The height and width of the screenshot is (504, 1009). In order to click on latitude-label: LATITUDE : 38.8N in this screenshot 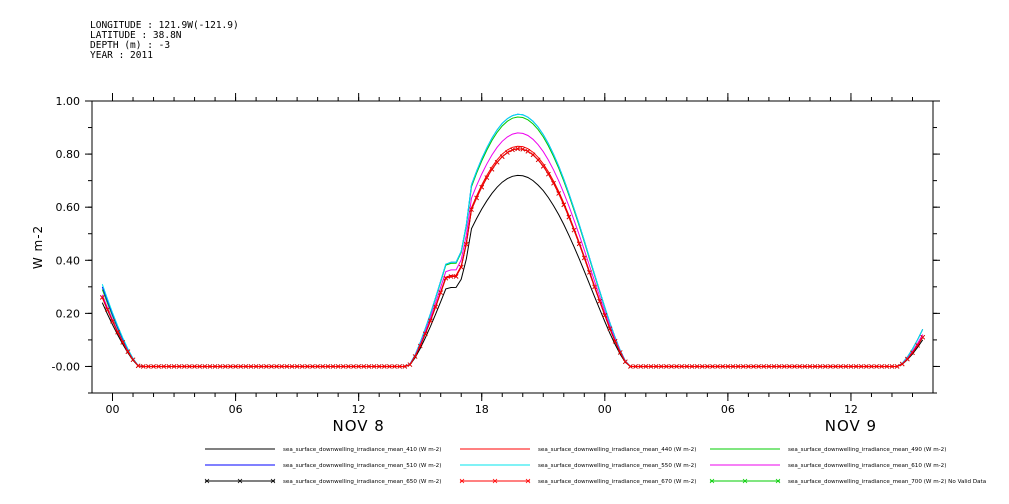, I will do `click(136, 35)`.